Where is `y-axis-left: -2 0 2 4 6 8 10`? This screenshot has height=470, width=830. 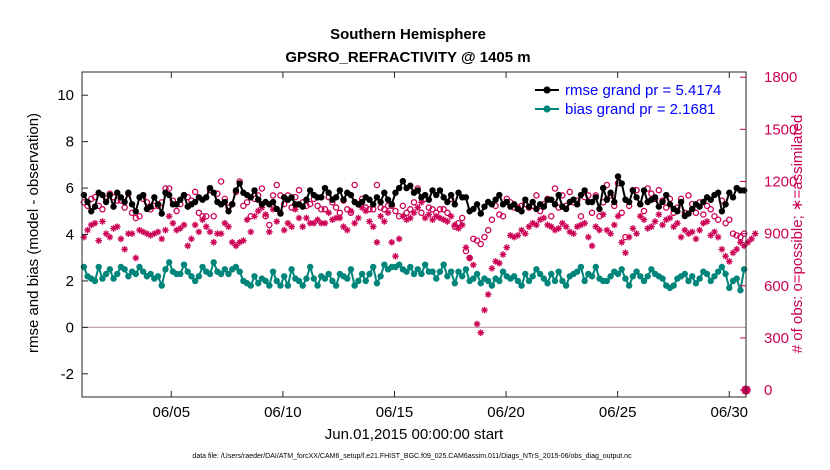
y-axis-left: -2 0 2 4 6 8 10 is located at coordinates (72, 235).